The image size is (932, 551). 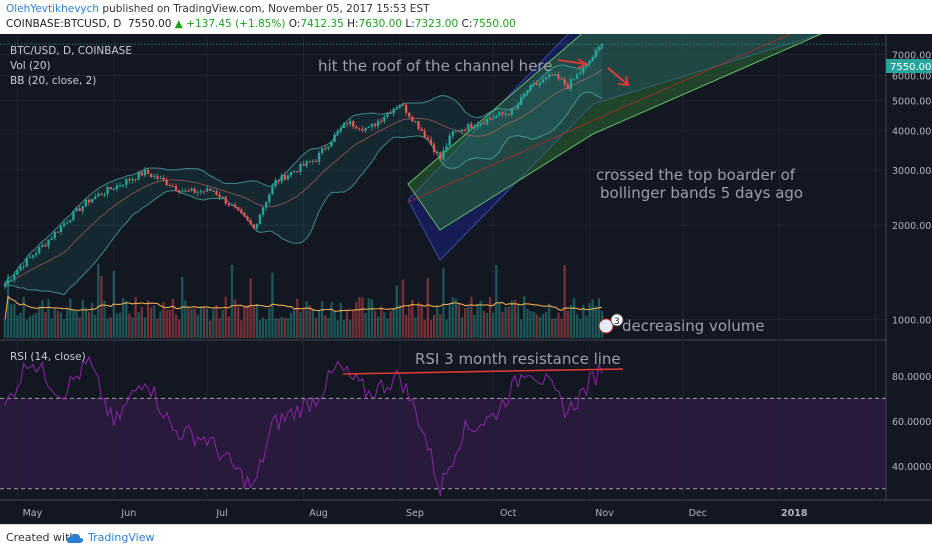 What do you see at coordinates (30, 66) in the screenshot?
I see `legend-volume: Vol (20)` at bounding box center [30, 66].